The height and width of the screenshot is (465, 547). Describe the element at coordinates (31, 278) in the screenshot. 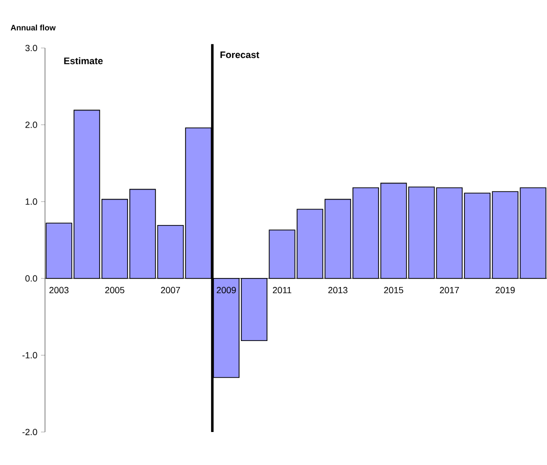

I see `y-tick-label: 0.0` at that location.